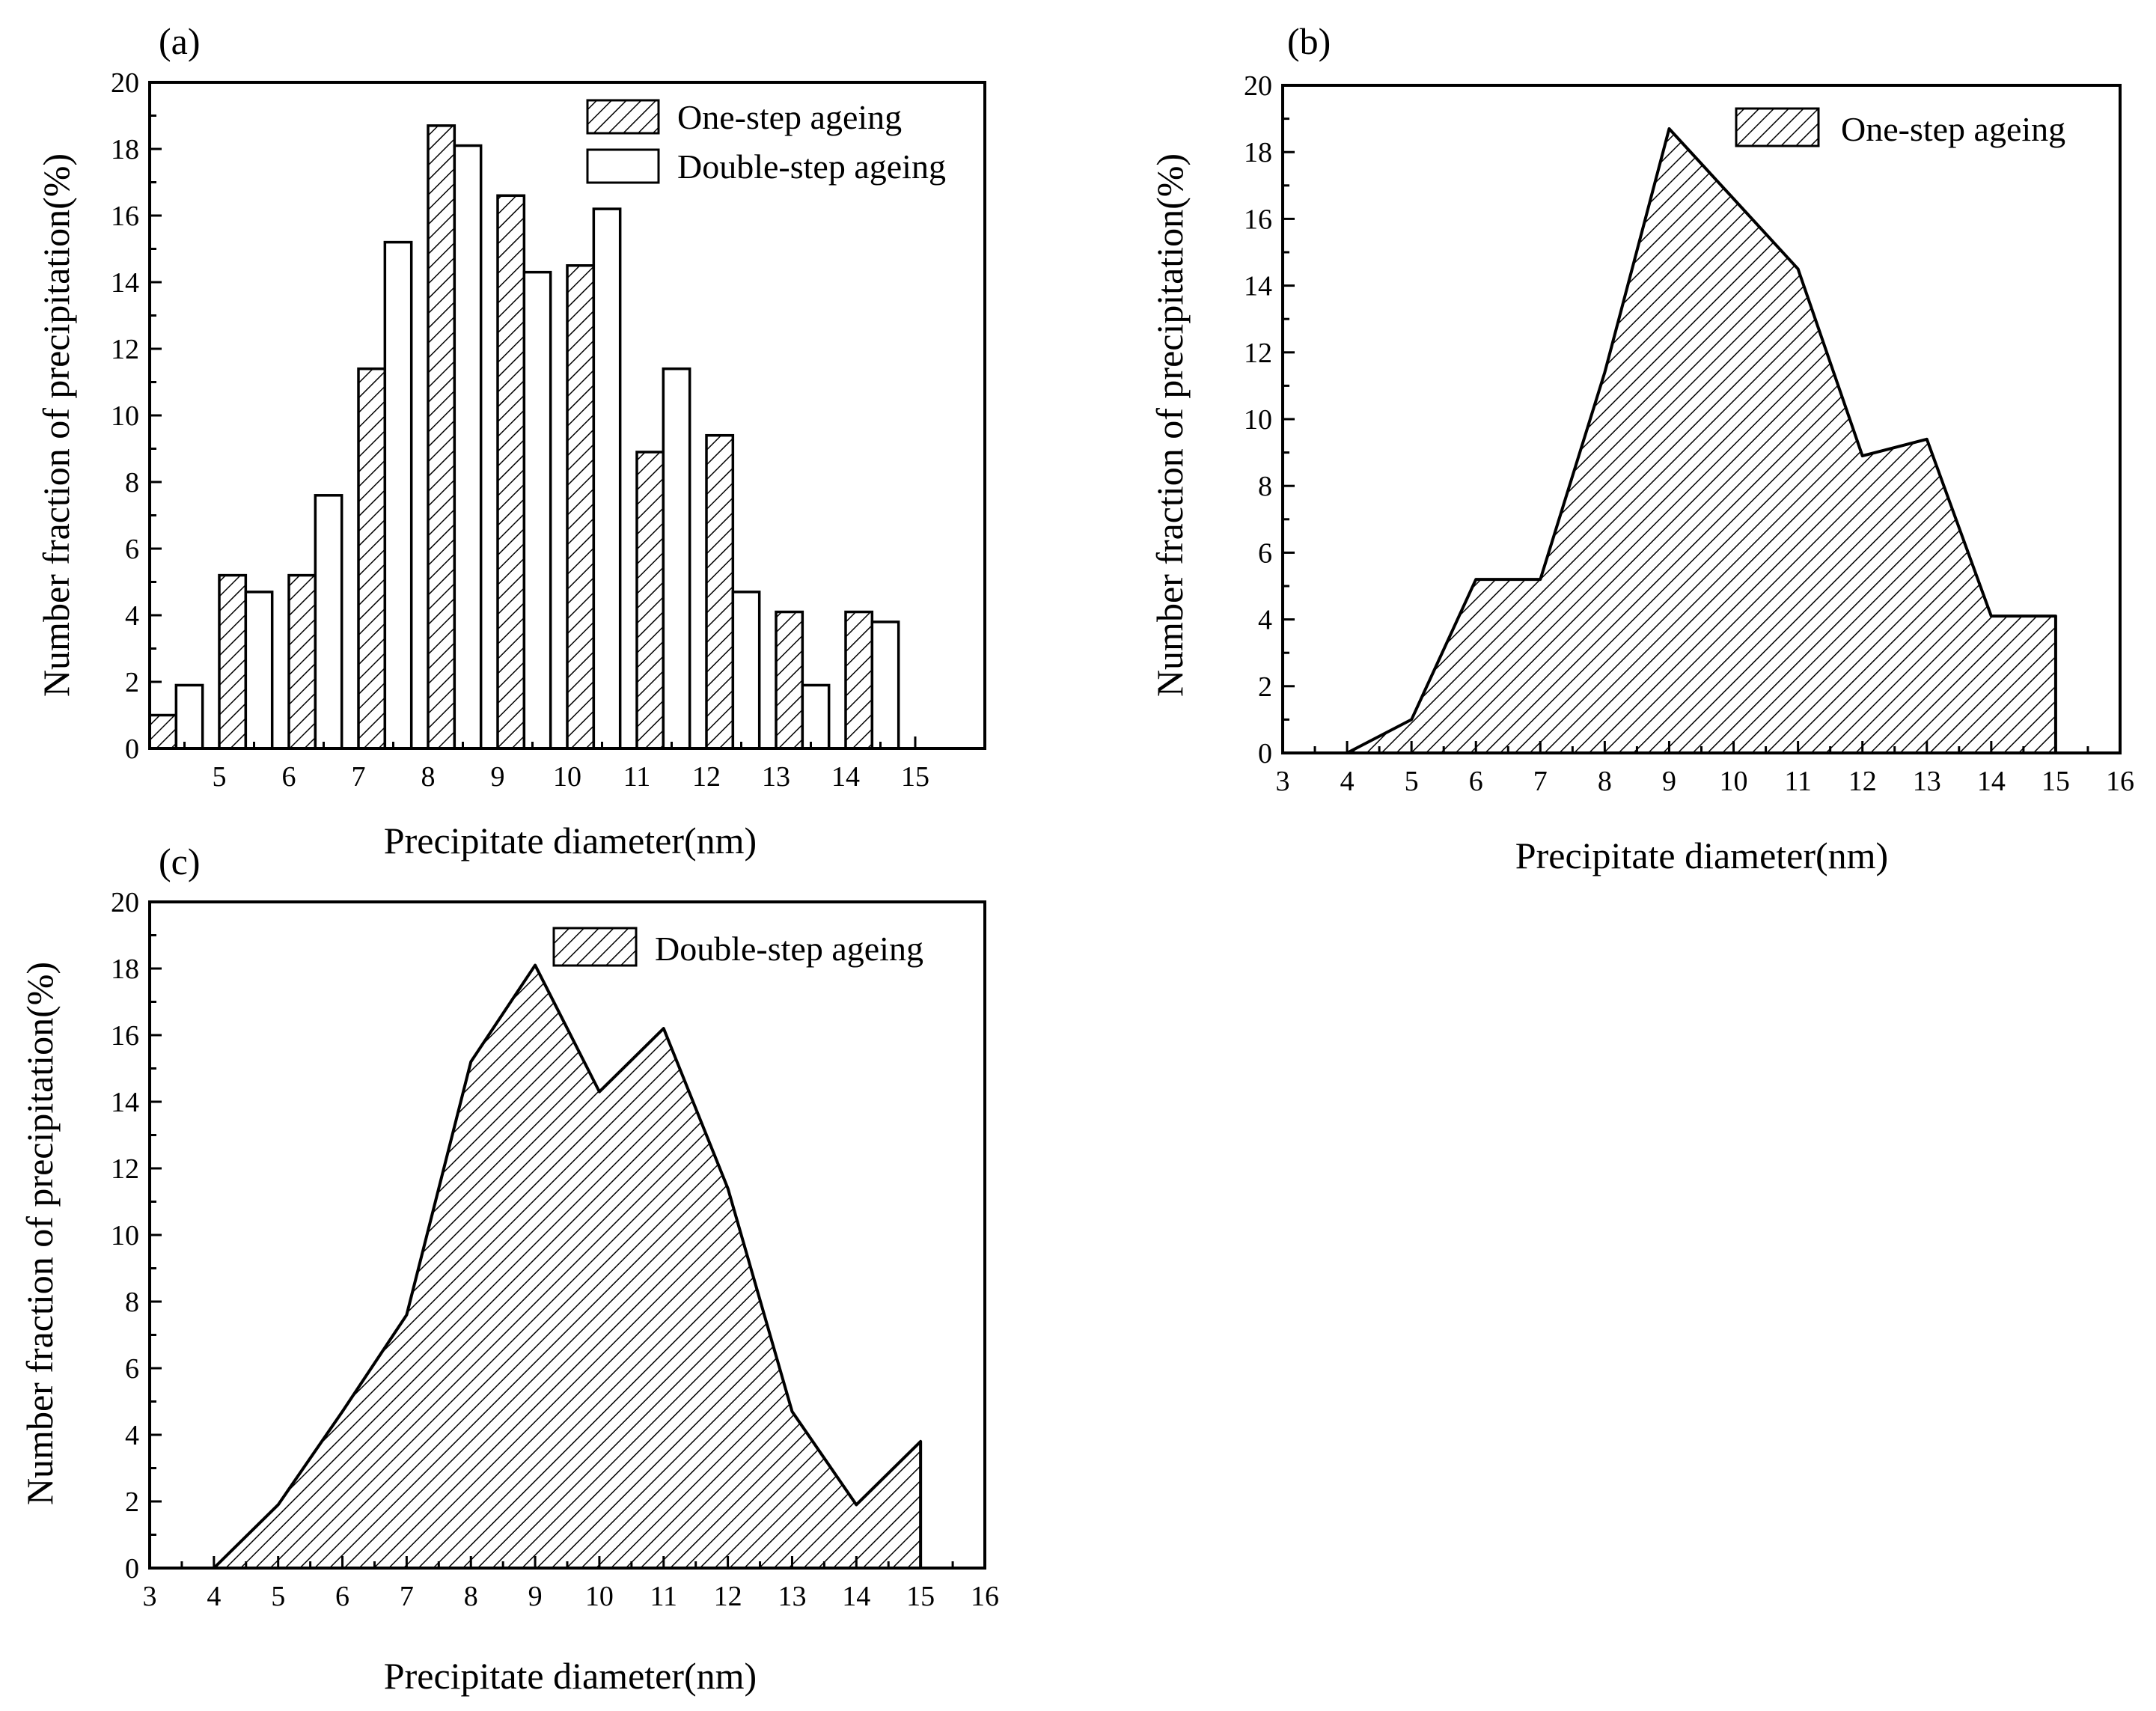  I want to click on panel-b-legend: One-step ageing, so click(1900, 128).